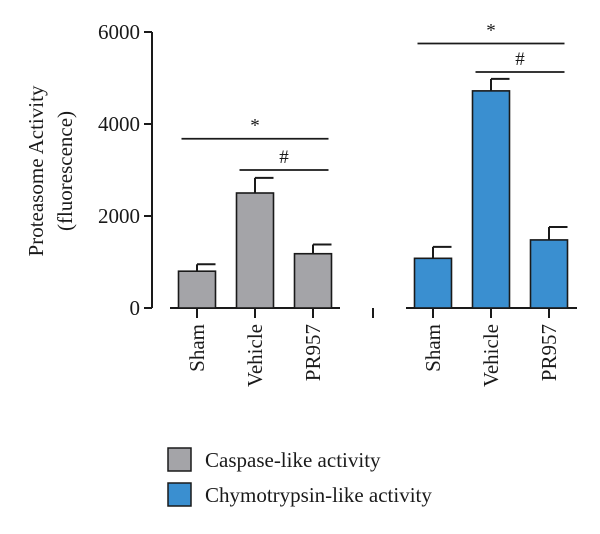  I want to click on y-axis-label: Proteasome Activity (fluorescence), so click(50, 170).